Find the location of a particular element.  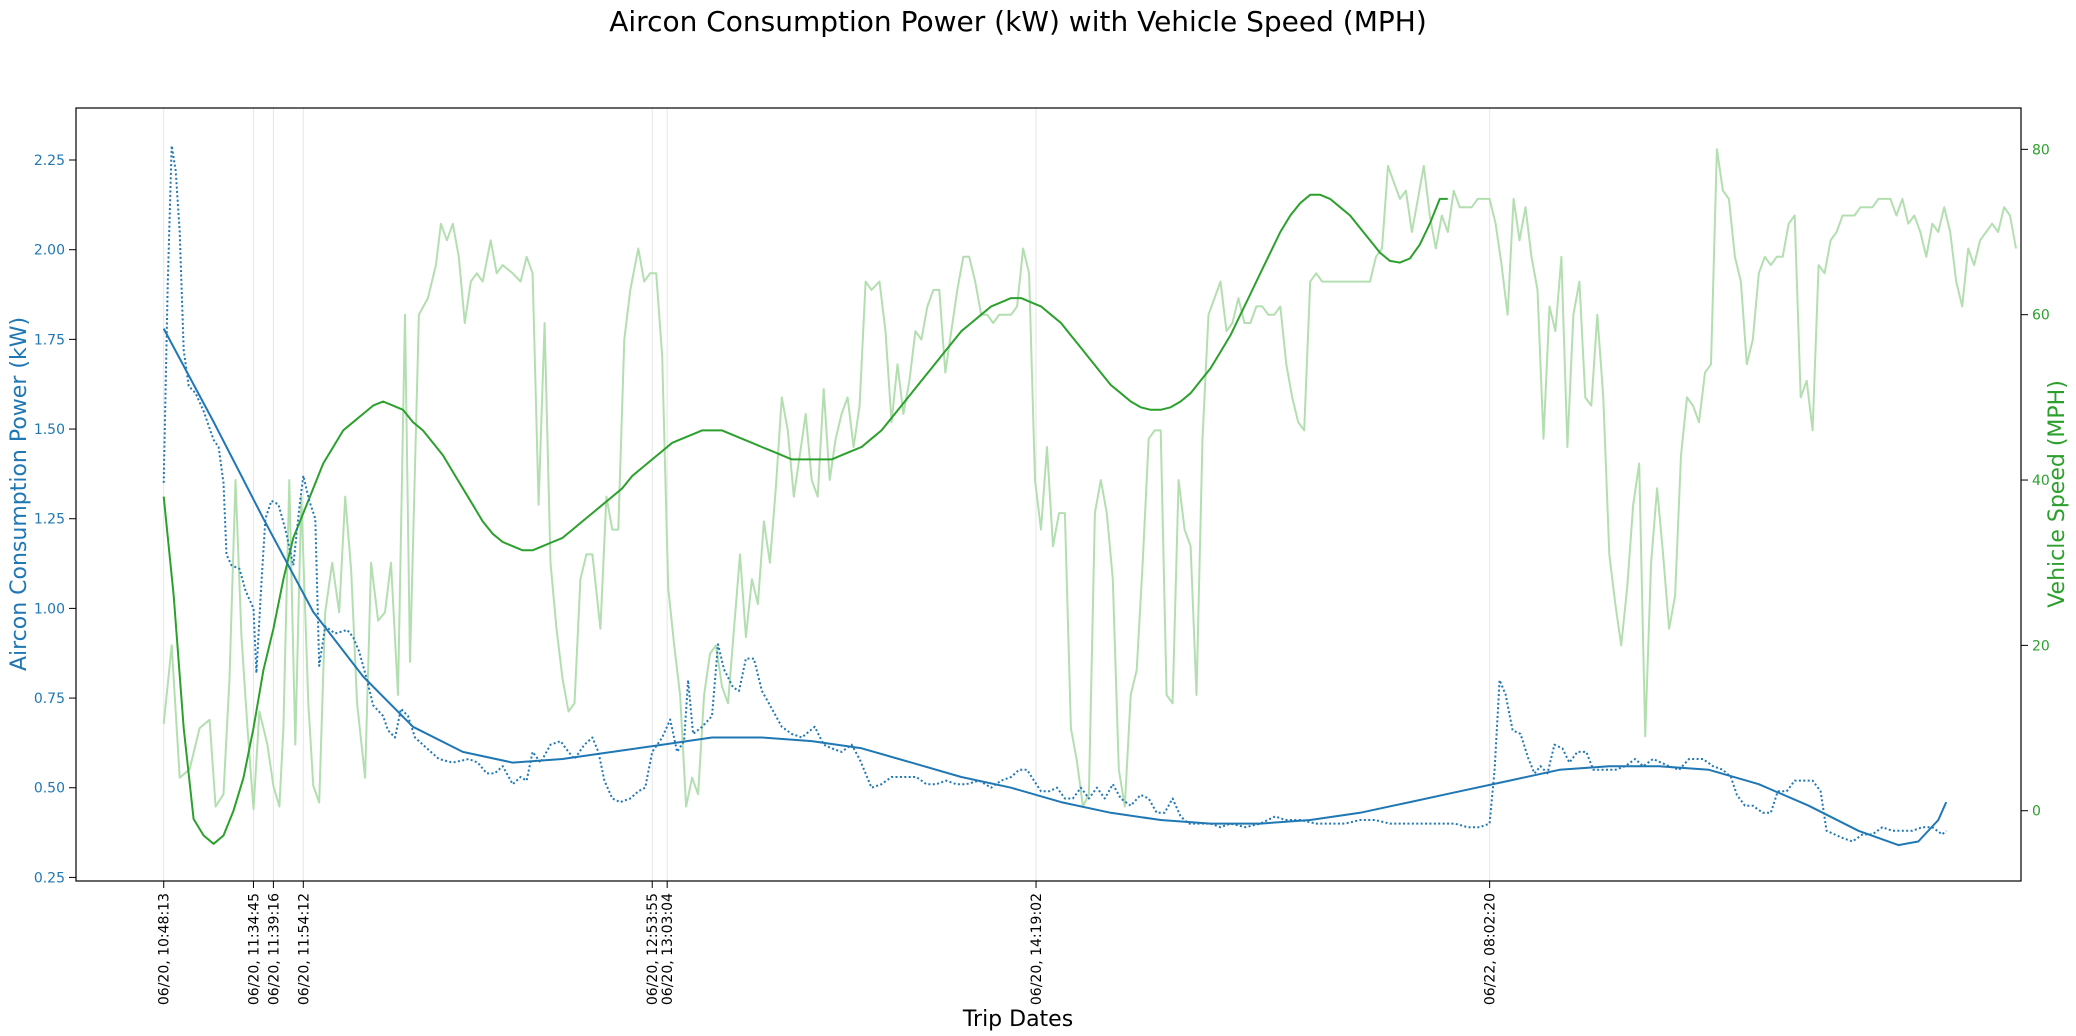

x-tick-label-1: 06/20, 11:34:45 is located at coordinates (254, 949).